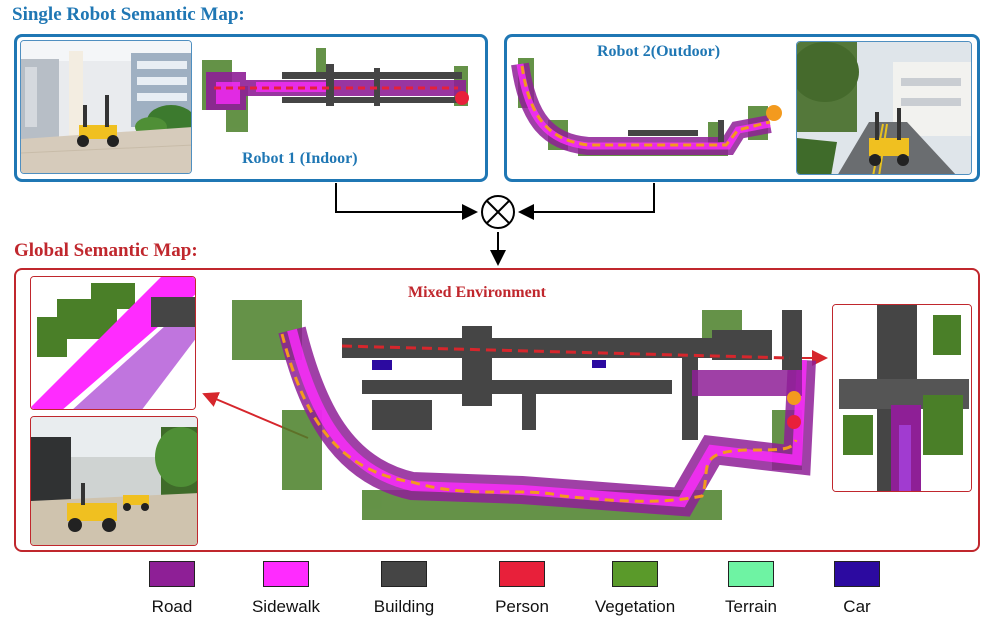 The width and height of the screenshot is (989, 624). Describe the element at coordinates (884, 108) in the screenshot. I see `robot2-outdoor-photo` at that location.